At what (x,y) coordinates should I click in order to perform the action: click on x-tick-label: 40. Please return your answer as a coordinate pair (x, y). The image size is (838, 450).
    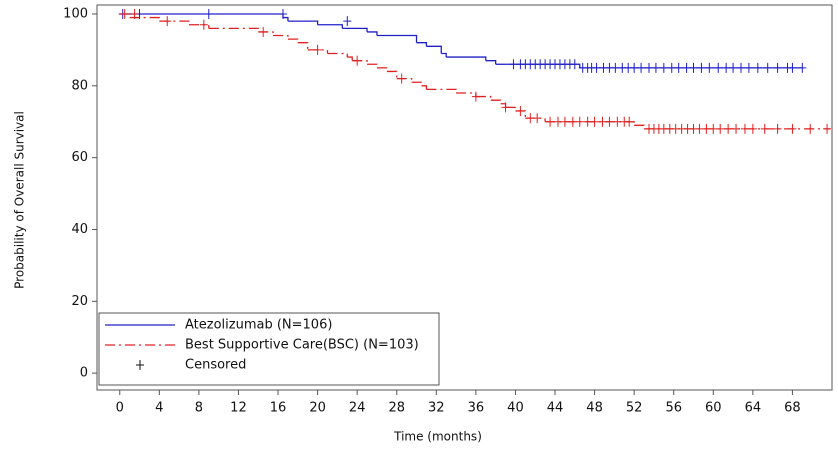
    Looking at the image, I should click on (515, 408).